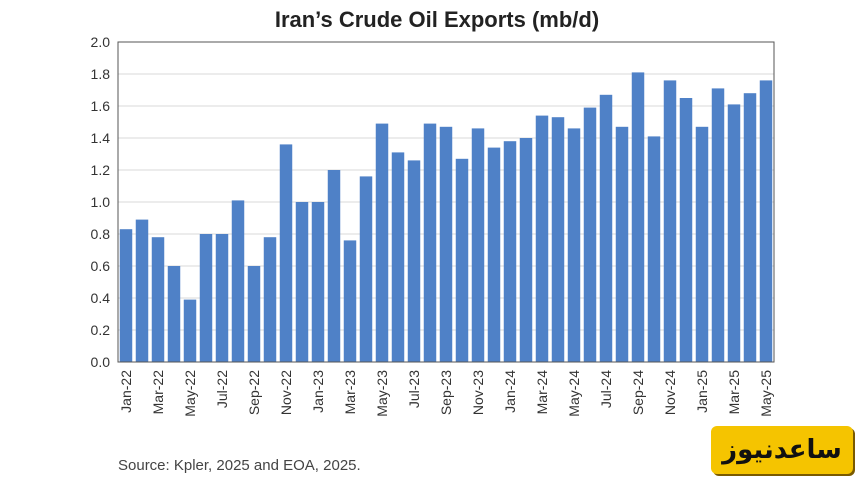 Image resolution: width=864 pixels, height=485 pixels. I want to click on x-tick-label: Jan-25, so click(702, 391).